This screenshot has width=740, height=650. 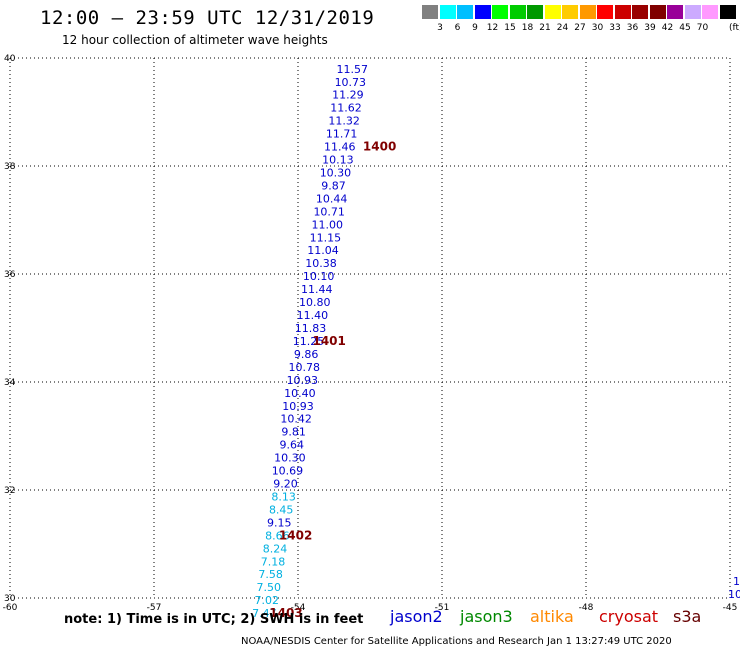 I want to click on chart-title: 12:00 — 23:59 UTC 12/31/2019, so click(x=207, y=18).